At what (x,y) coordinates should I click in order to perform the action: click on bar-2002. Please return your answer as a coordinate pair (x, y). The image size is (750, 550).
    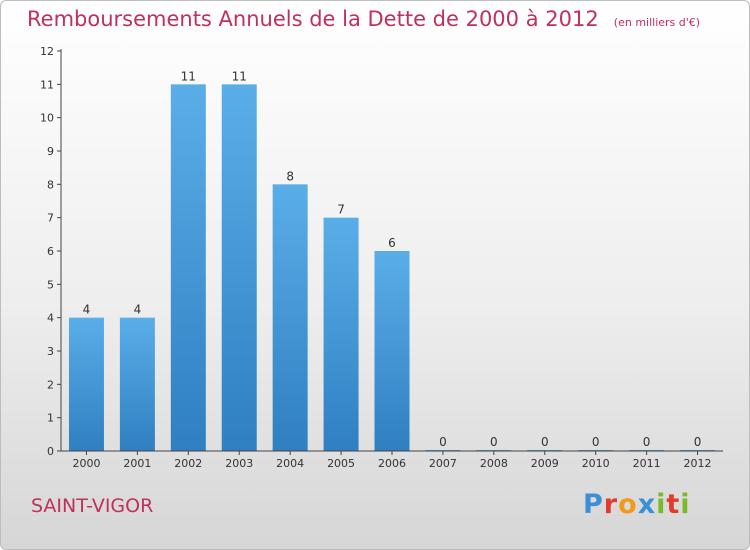
    Looking at the image, I should click on (188, 267).